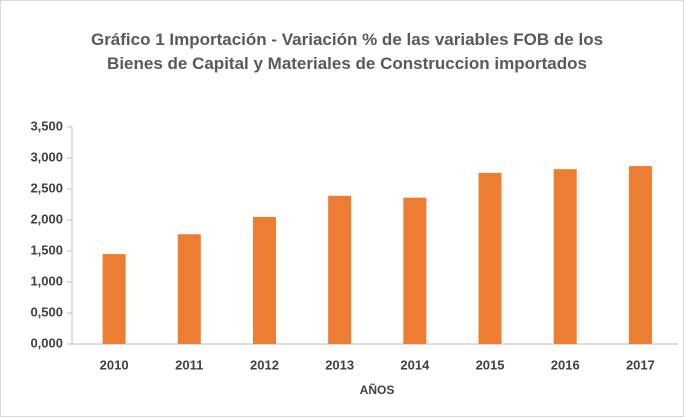 The image size is (684, 417). I want to click on y-tick-label: 2,000, so click(46, 218).